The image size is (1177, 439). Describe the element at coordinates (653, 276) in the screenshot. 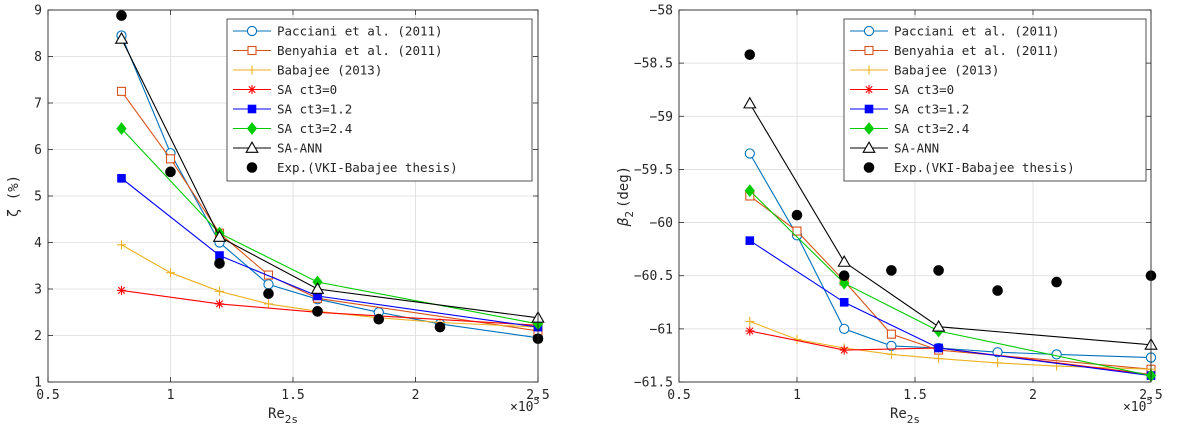

I see `y-tick-label: −60.5` at that location.